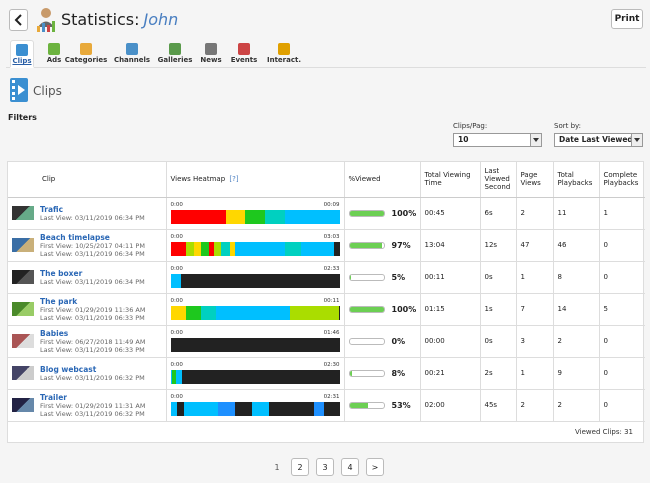 Image resolution: width=650 pixels, height=483 pixels. Describe the element at coordinates (86, 54) in the screenshot. I see `tab-categories: Categories` at that location.